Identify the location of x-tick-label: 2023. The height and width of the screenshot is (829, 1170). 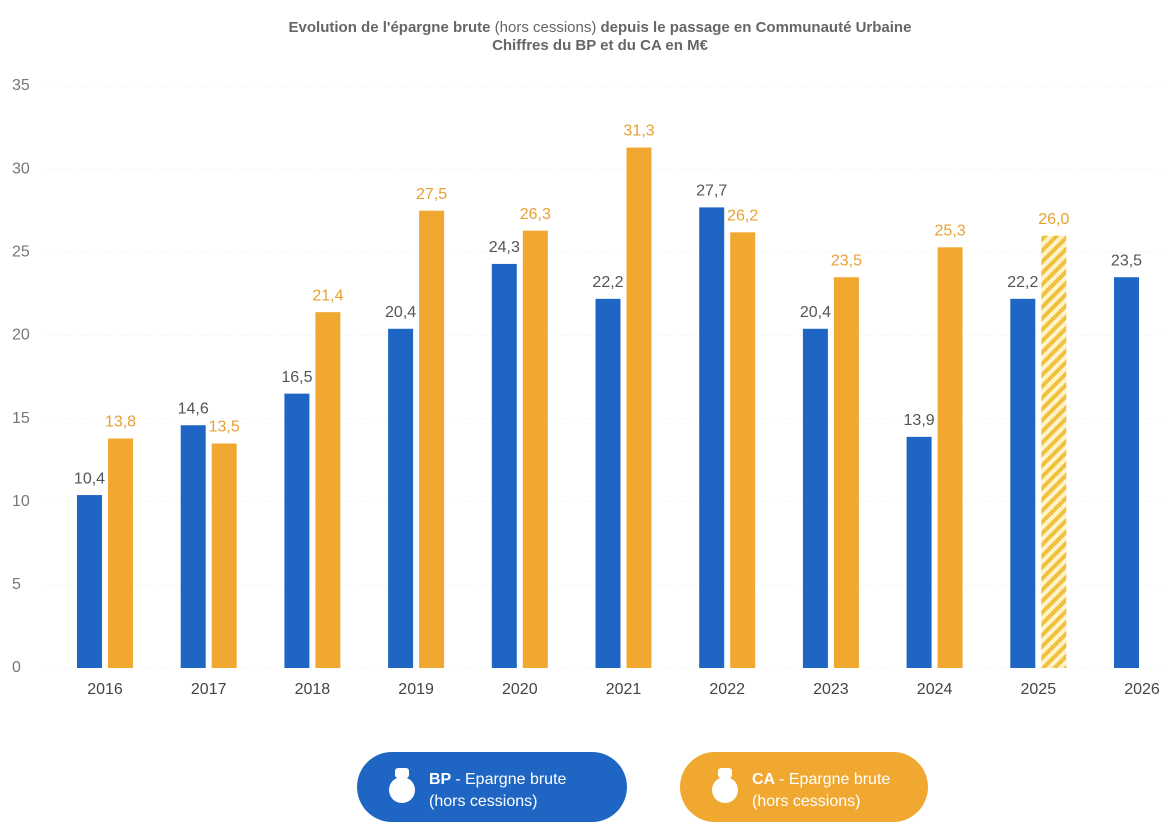
(831, 689).